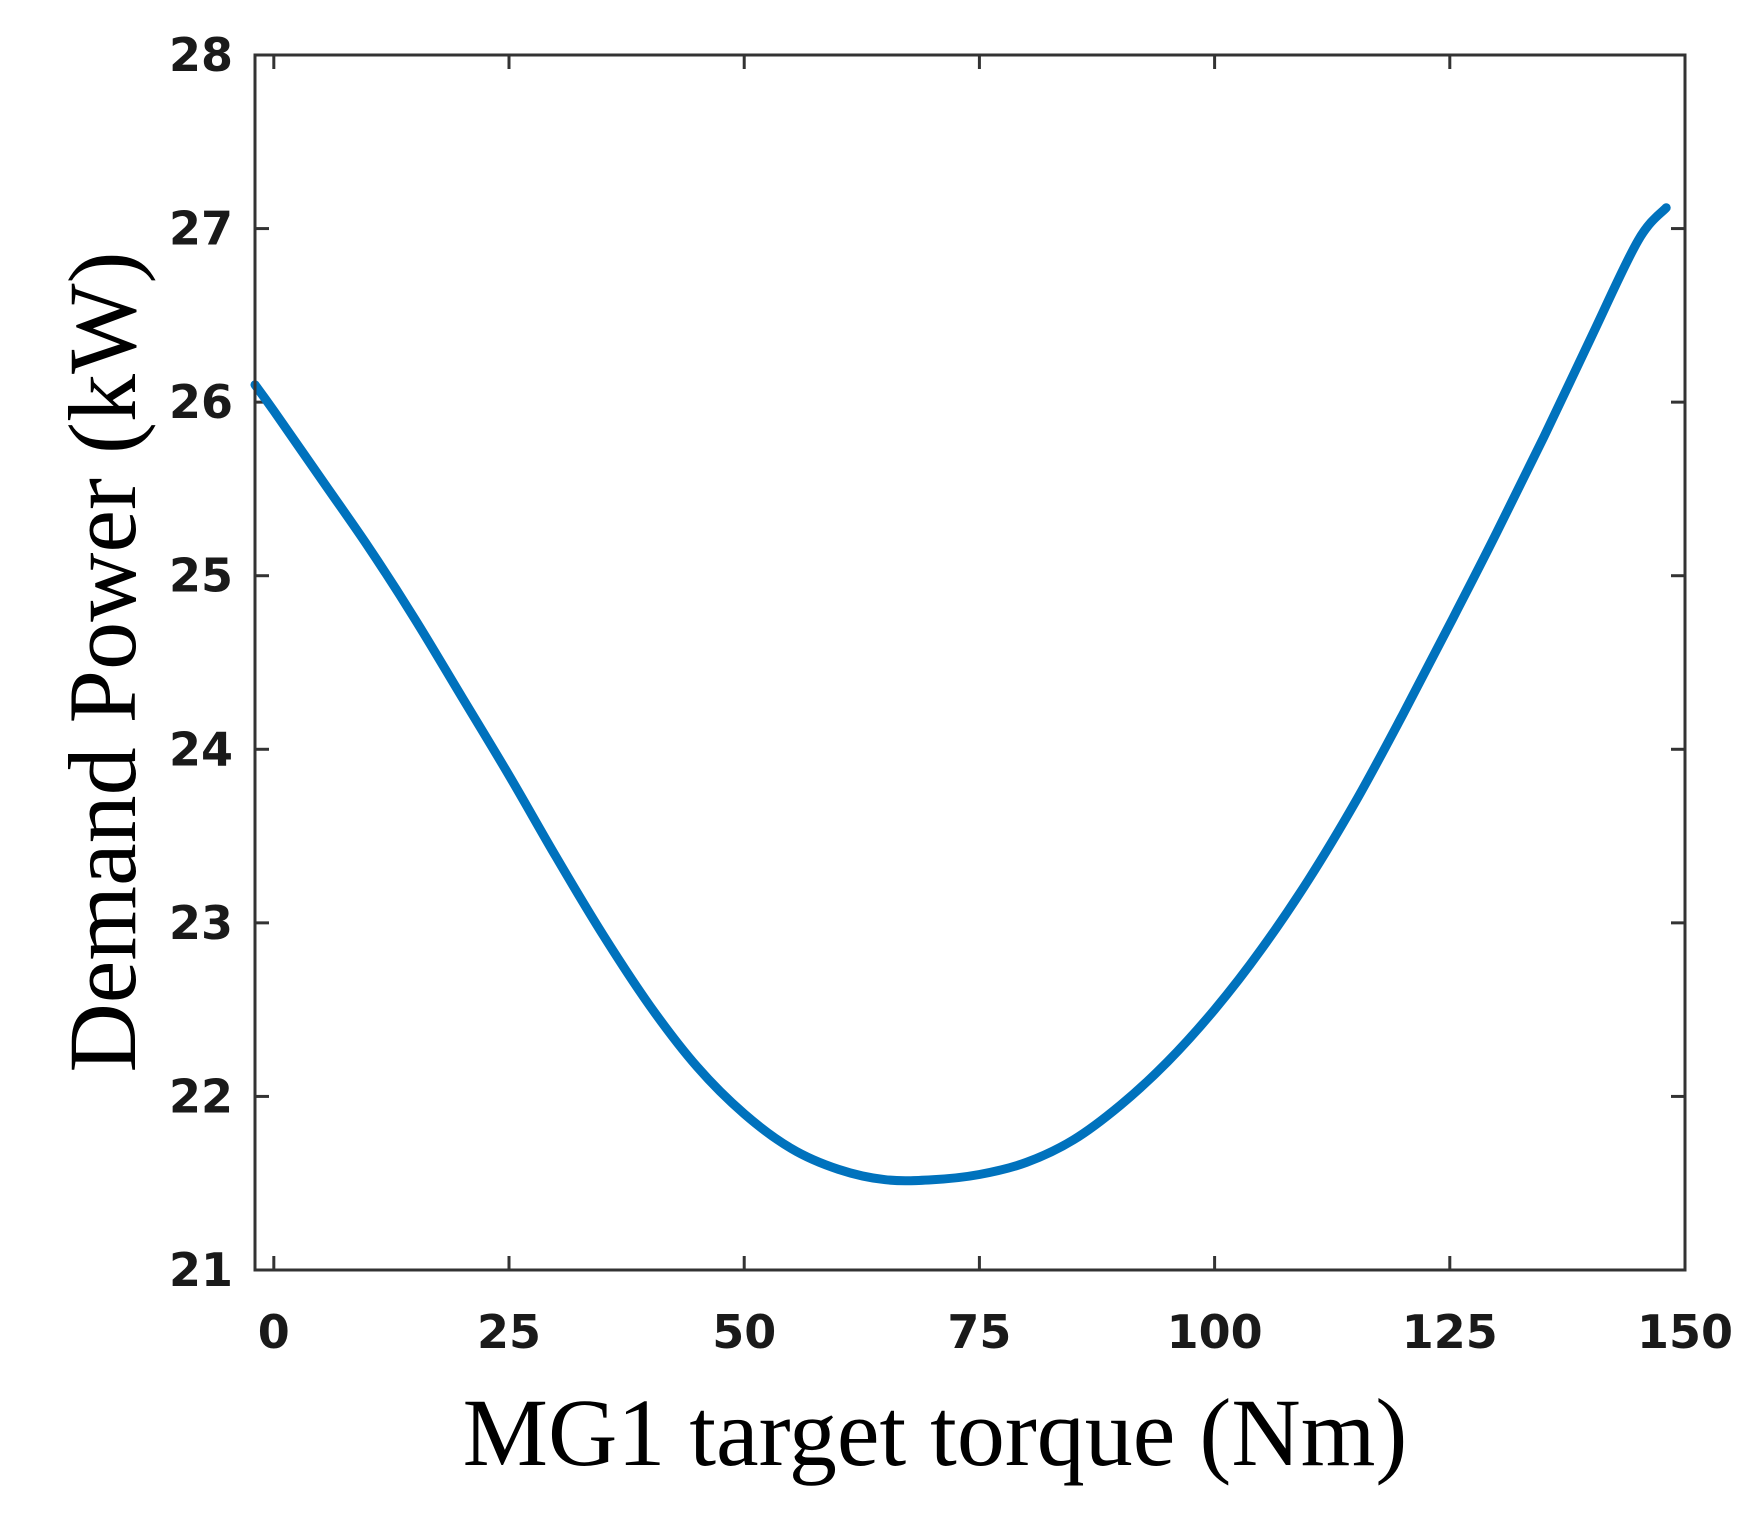 This screenshot has width=1746, height=1519. Describe the element at coordinates (1215, 1332) in the screenshot. I see `x-tick-label: 100` at that location.